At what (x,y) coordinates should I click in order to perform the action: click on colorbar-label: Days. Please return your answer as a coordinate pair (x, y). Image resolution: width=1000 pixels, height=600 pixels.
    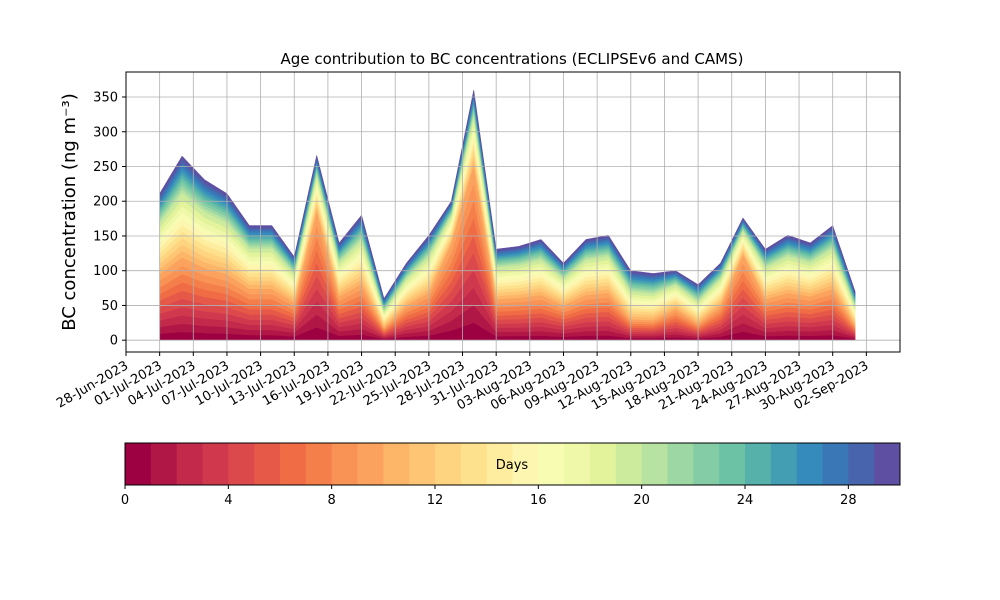
    Looking at the image, I should click on (512, 465).